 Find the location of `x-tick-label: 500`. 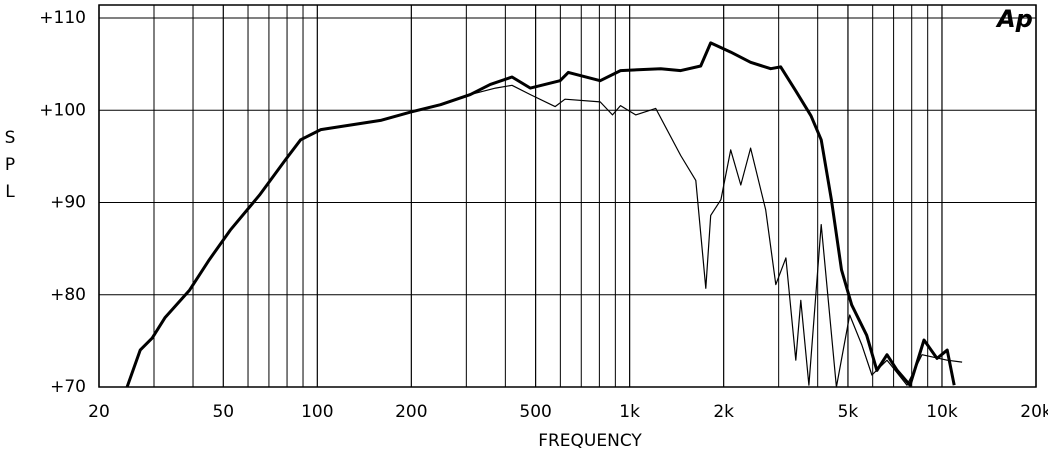

x-tick-label: 500 is located at coordinates (535, 412).